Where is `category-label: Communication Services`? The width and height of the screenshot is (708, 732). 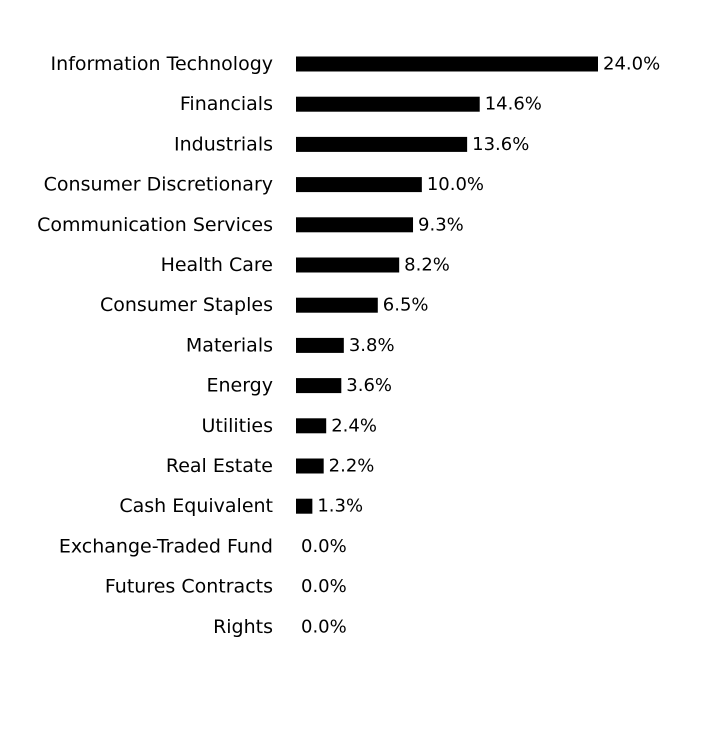
category-label: Communication Services is located at coordinates (155, 225).